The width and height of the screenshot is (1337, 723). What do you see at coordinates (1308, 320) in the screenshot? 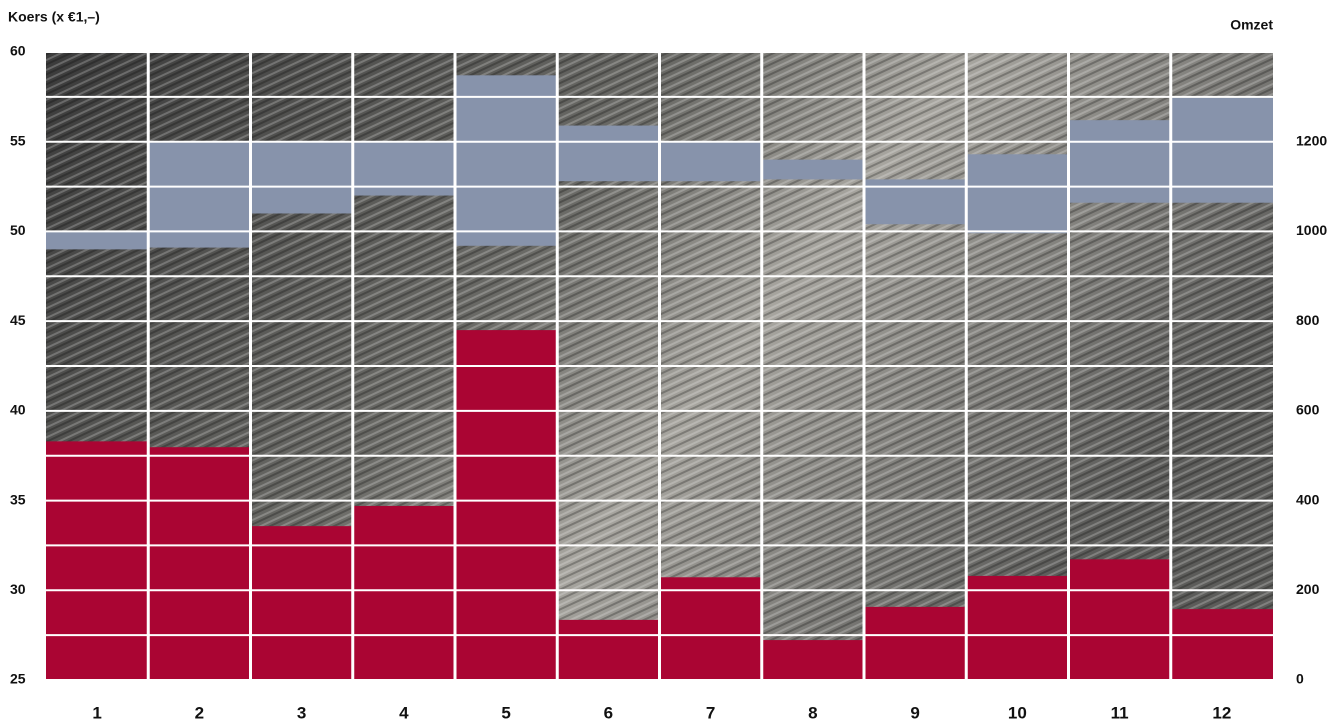
I see `y2-tick-label: 800` at bounding box center [1308, 320].